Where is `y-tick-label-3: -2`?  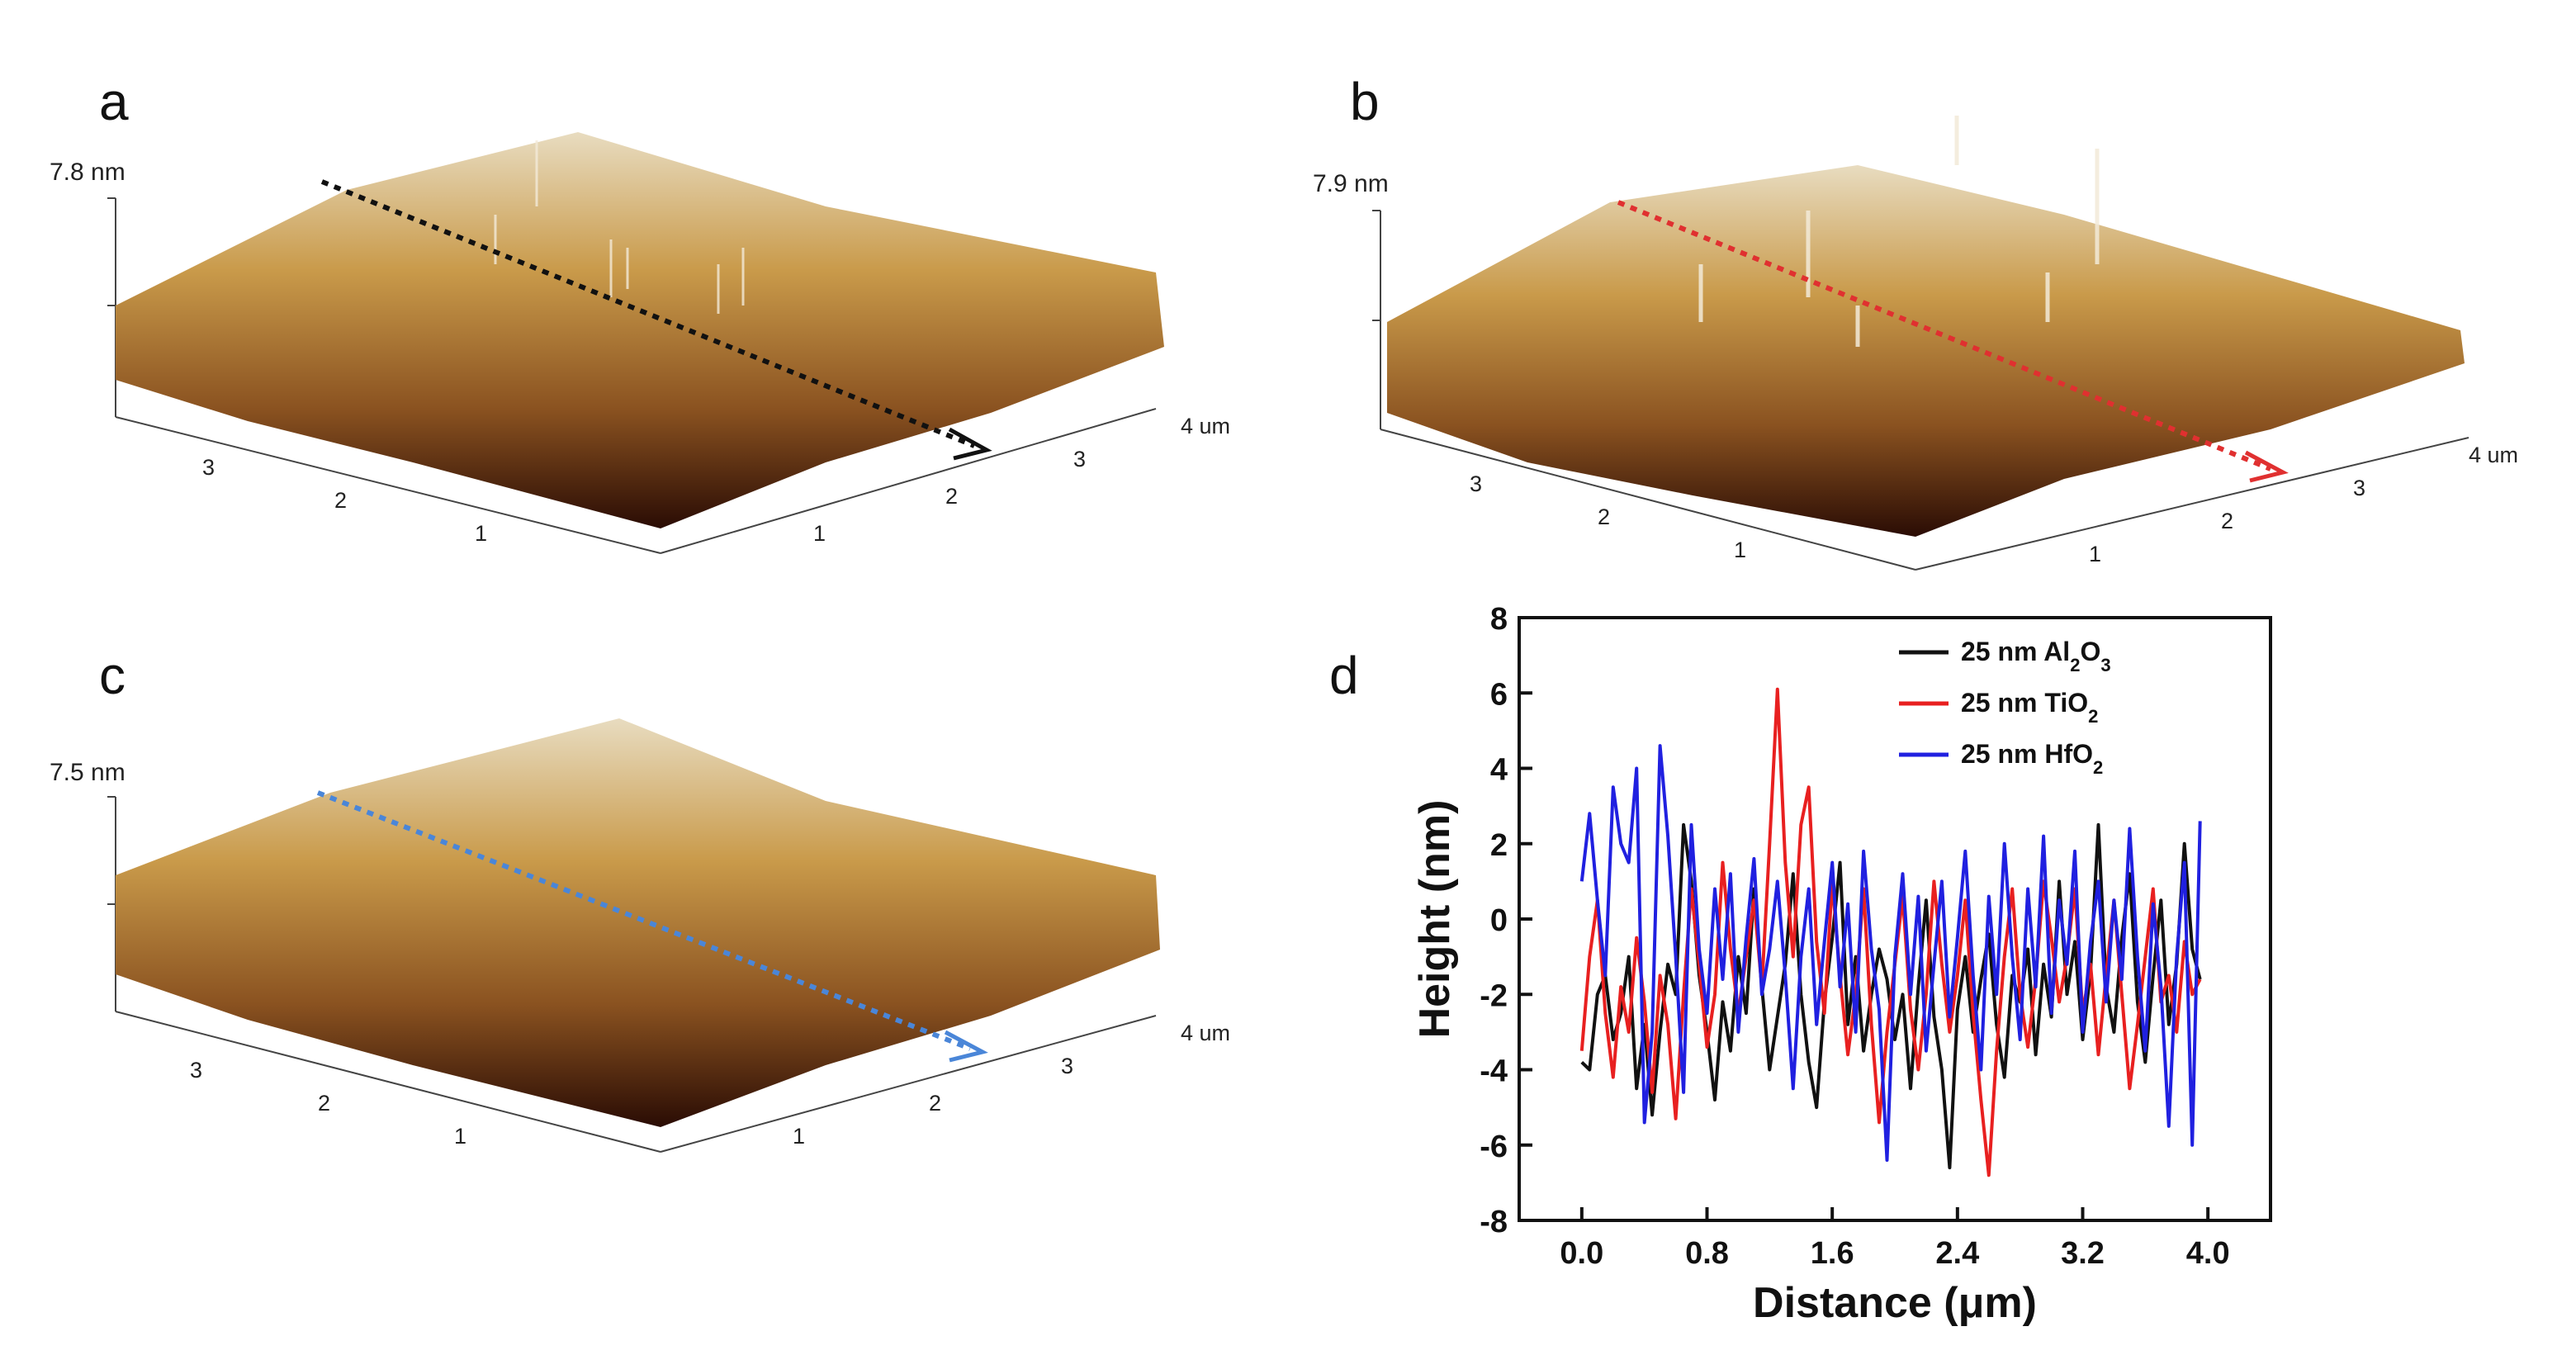 y-tick-label-3: -2 is located at coordinates (1494, 996).